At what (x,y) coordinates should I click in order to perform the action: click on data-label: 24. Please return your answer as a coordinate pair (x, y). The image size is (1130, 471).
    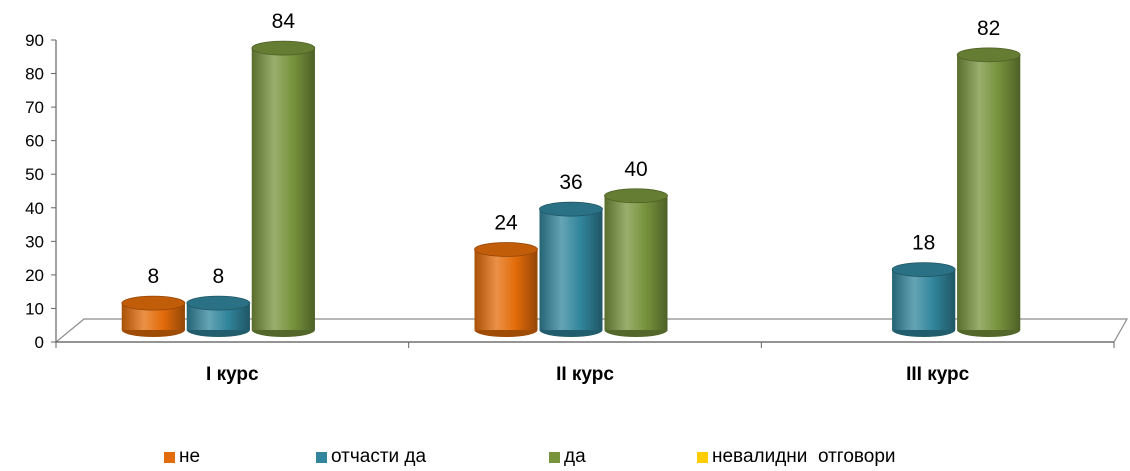
    Looking at the image, I should click on (506, 222).